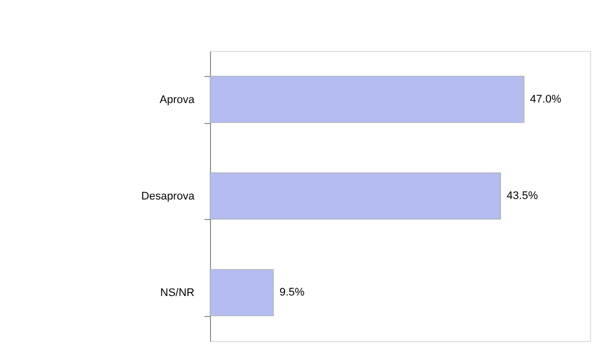  Describe the element at coordinates (168, 196) in the screenshot. I see `y-tick-label: Desaprova` at that location.